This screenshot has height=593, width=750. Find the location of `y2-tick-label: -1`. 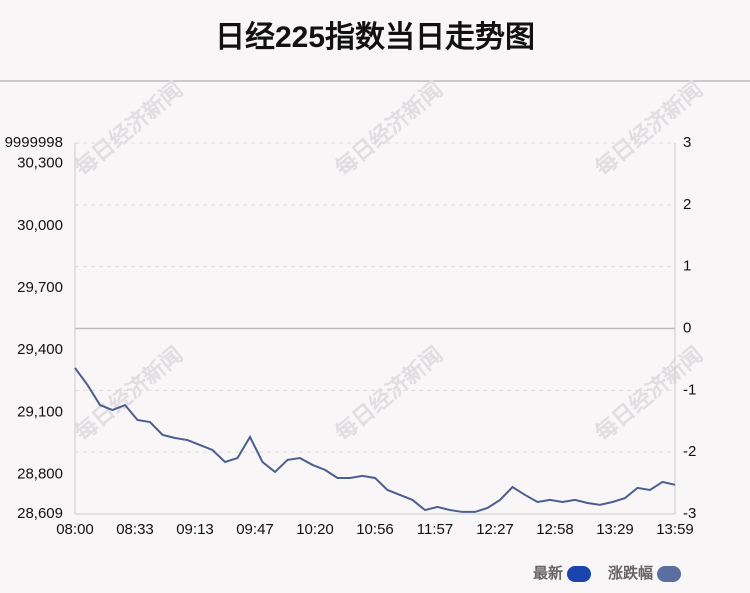

y2-tick-label: -1 is located at coordinates (689, 389).